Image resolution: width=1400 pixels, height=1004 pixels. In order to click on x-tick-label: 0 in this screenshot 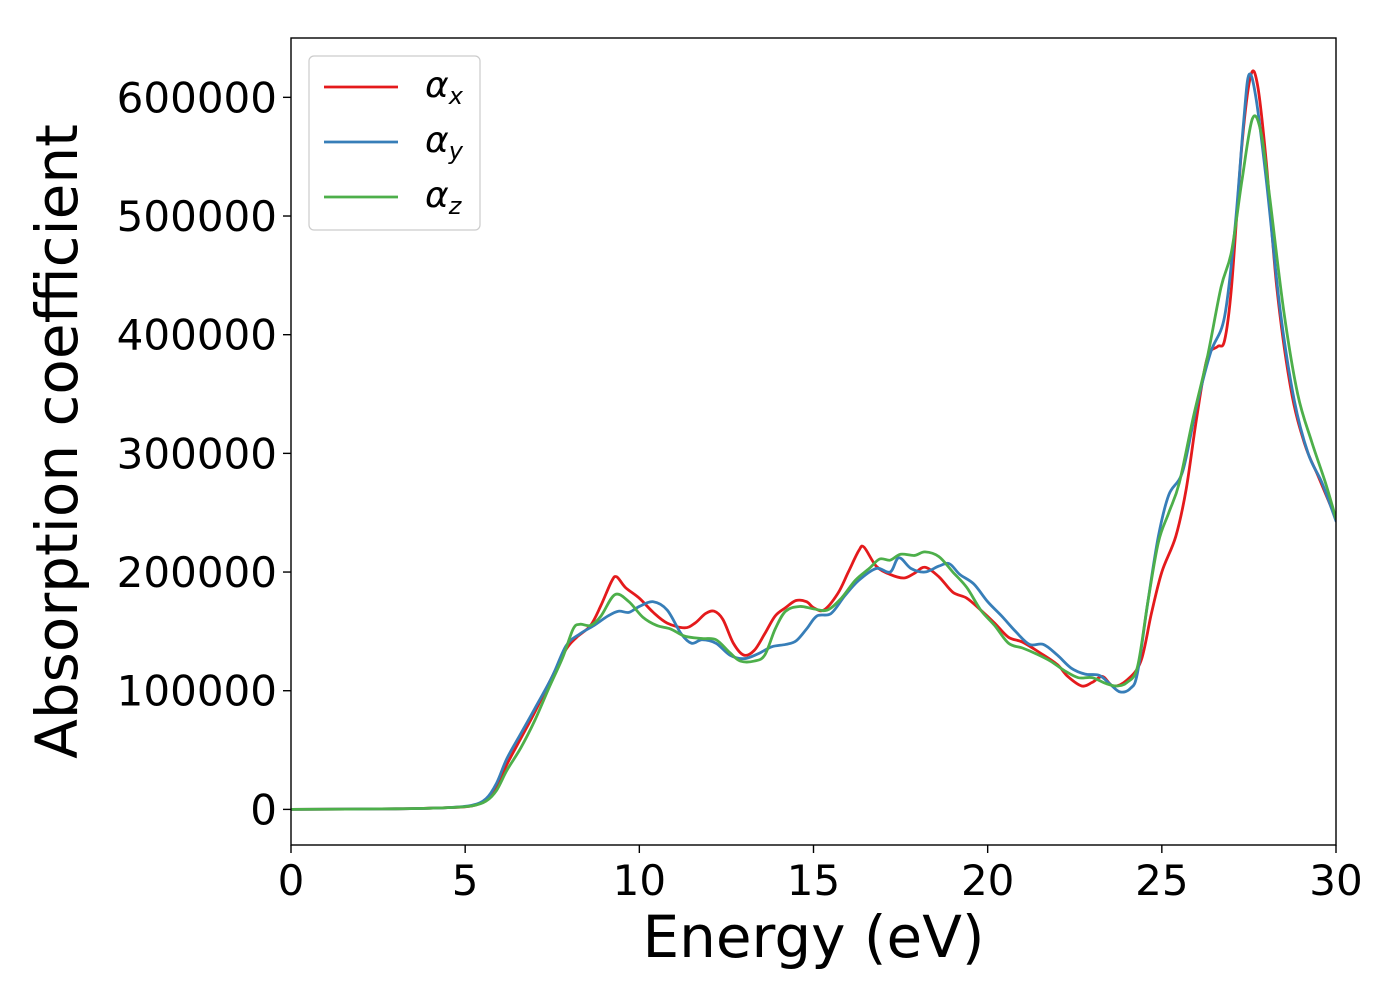, I will do `click(291, 880)`.